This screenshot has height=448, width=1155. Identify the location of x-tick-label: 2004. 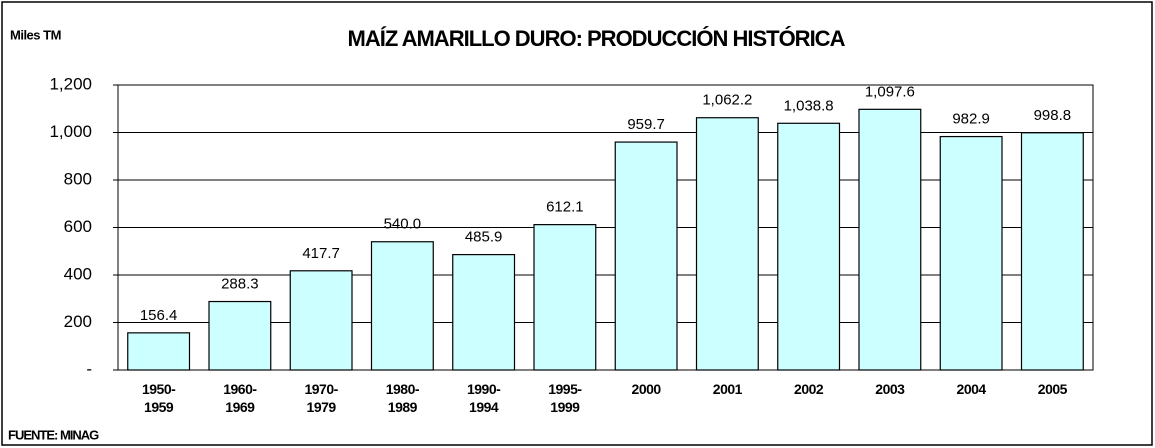
(971, 389).